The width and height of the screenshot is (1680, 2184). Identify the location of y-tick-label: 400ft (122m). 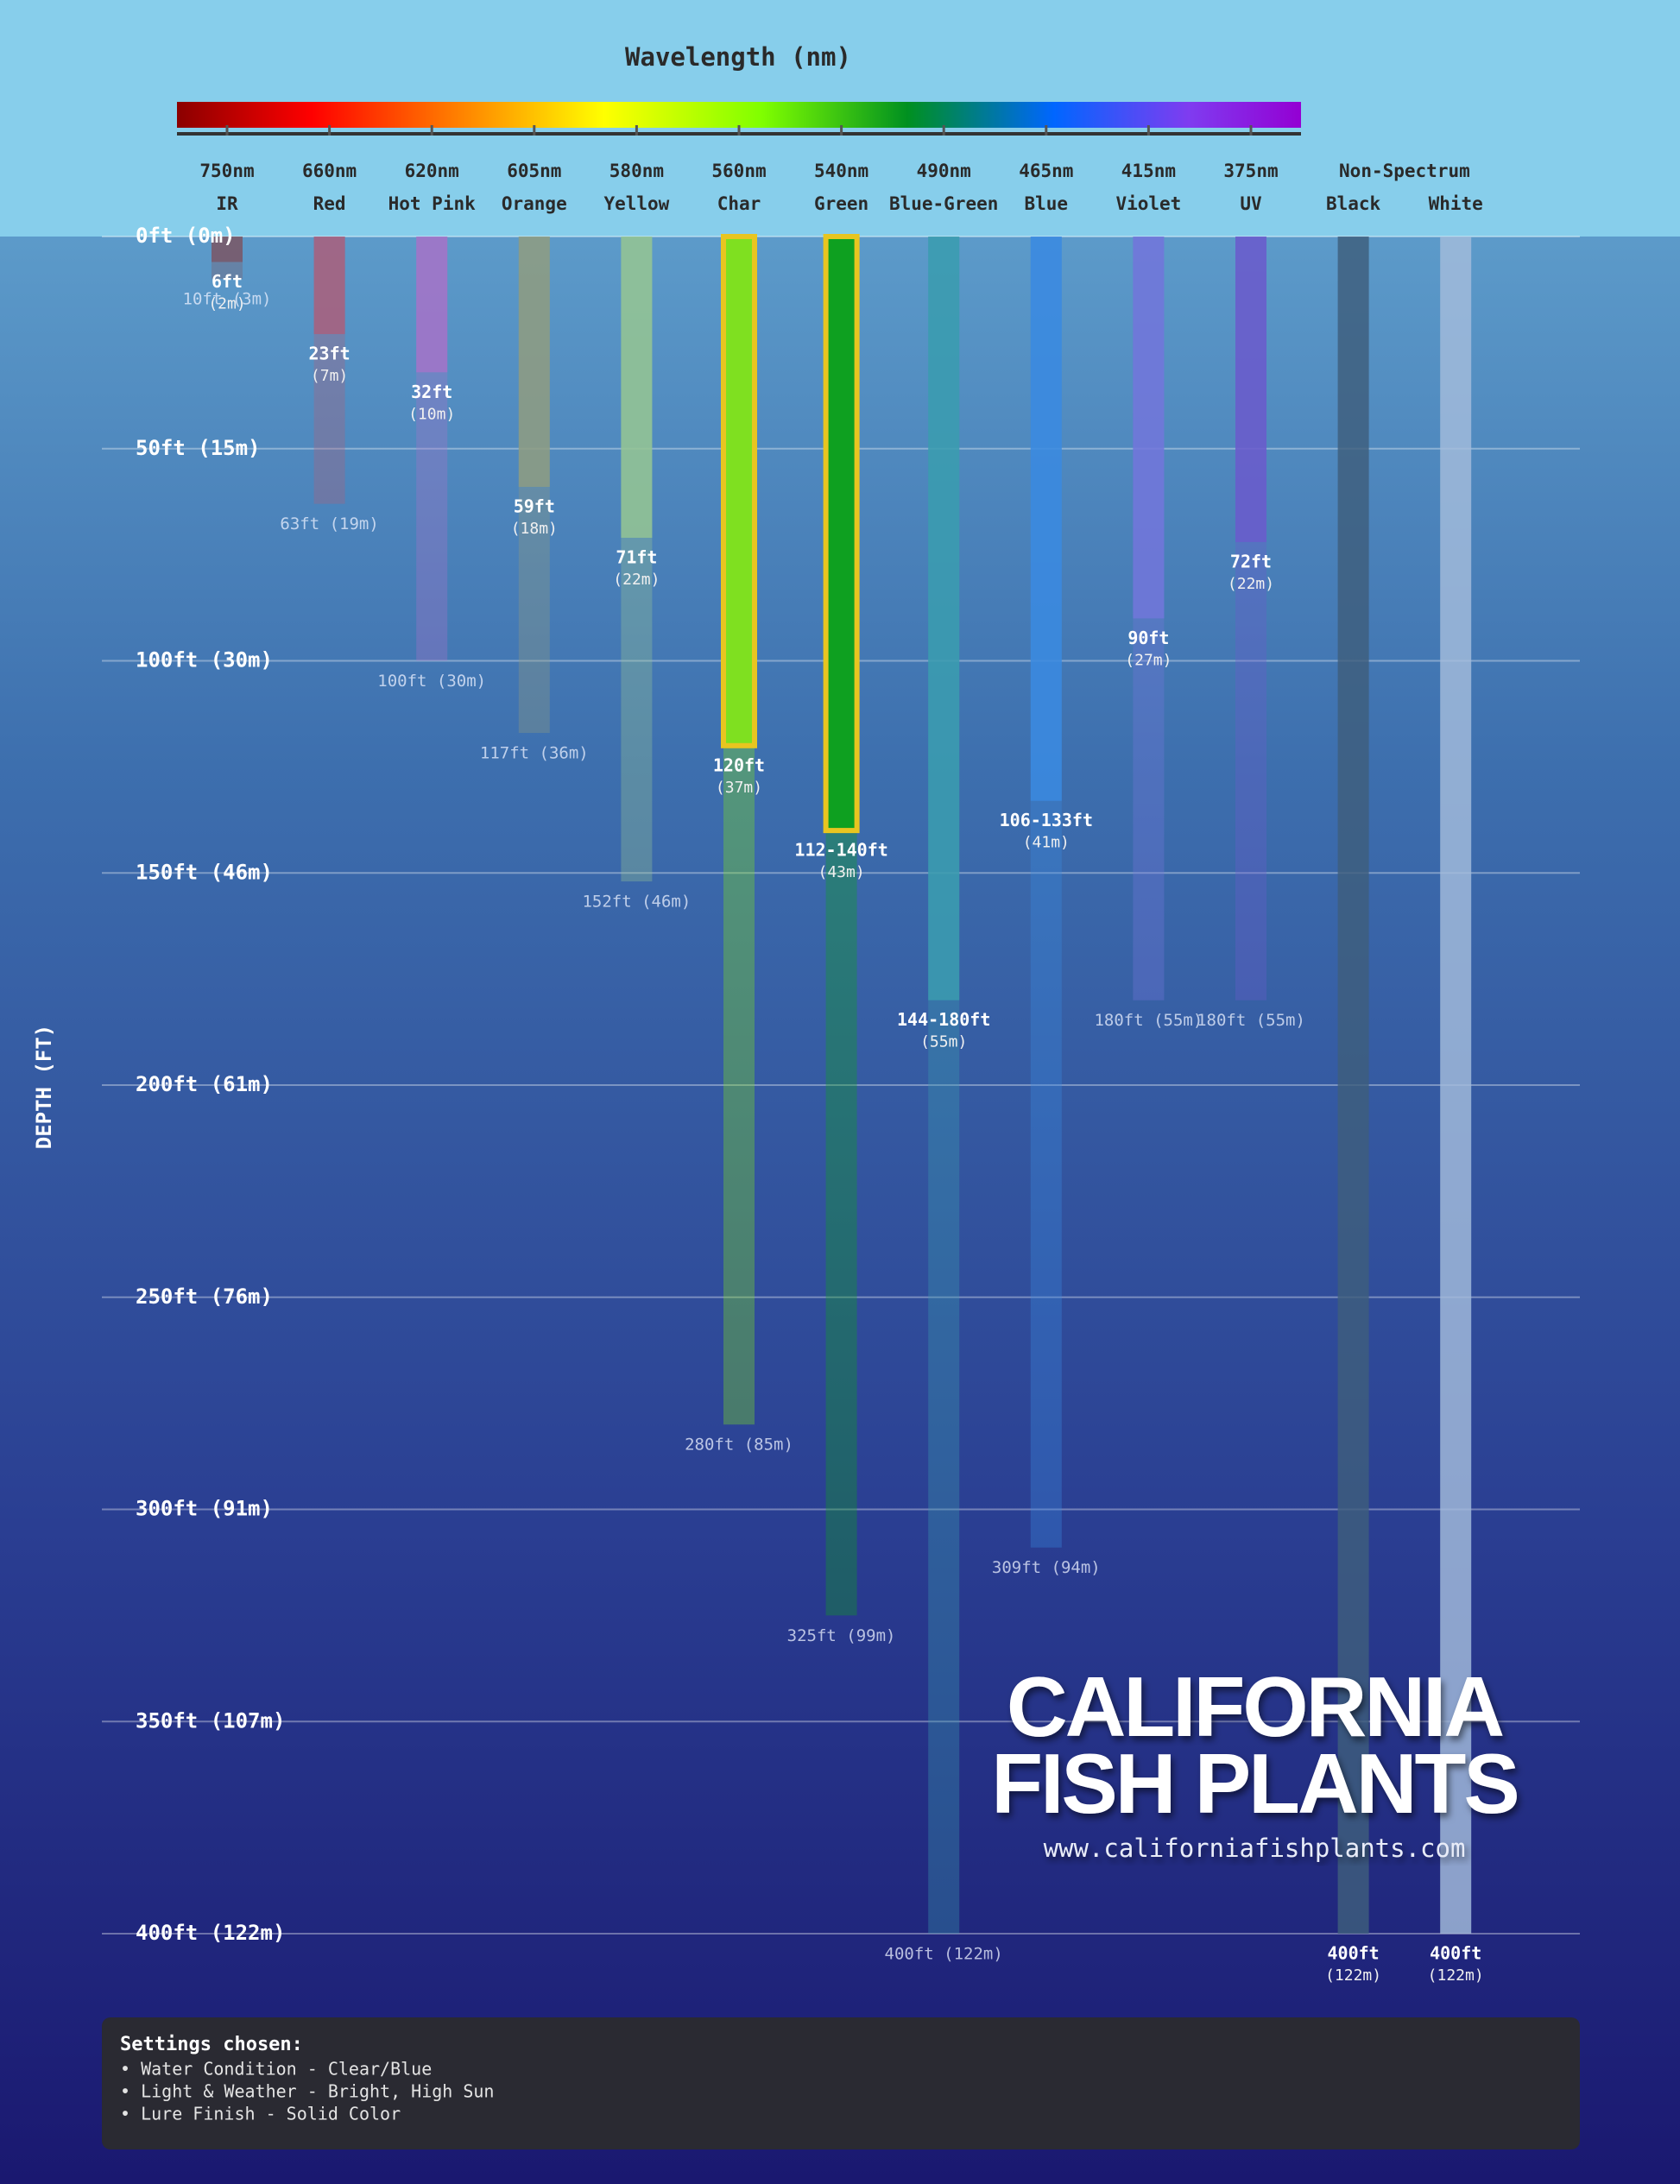
(210, 1933).